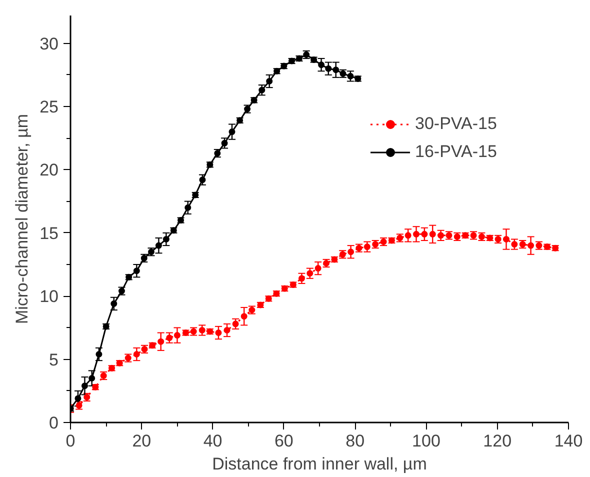  Describe the element at coordinates (568, 441) in the screenshot. I see `x-tick-label: 140` at that location.